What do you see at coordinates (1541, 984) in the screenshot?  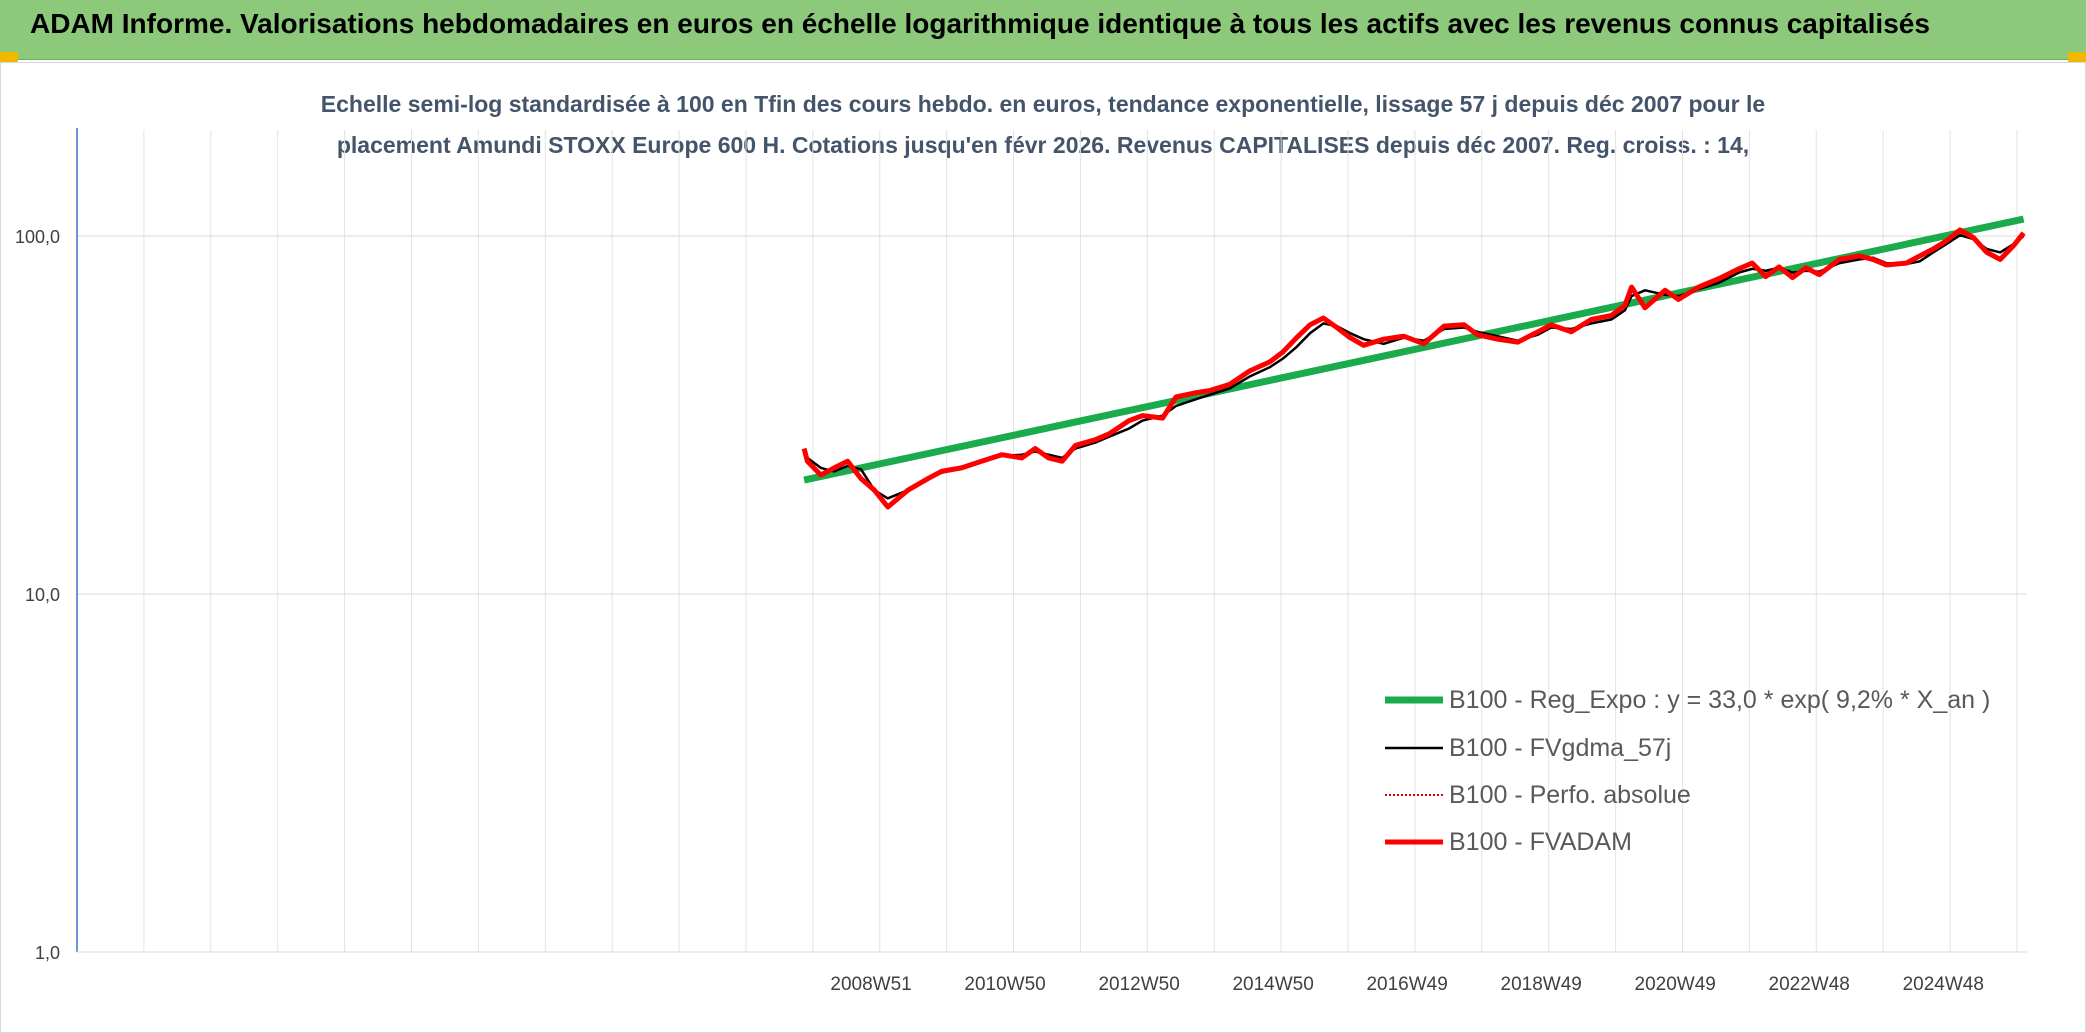 I see `x-tick-label: 2018W49` at bounding box center [1541, 984].